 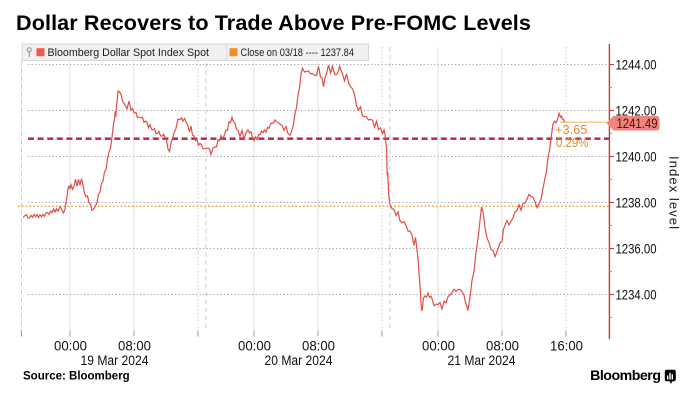 I want to click on svg-text: 1234.00, so click(x=636, y=295).